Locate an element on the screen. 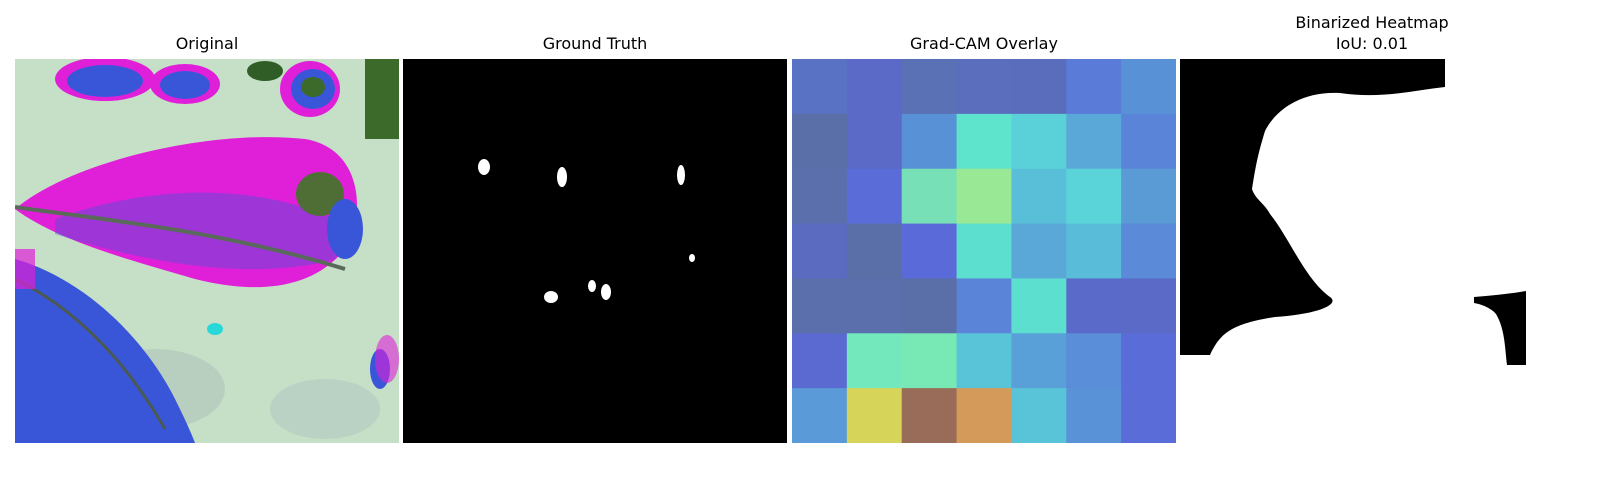  iou-label: IoU: 0.01 is located at coordinates (1372, 43).